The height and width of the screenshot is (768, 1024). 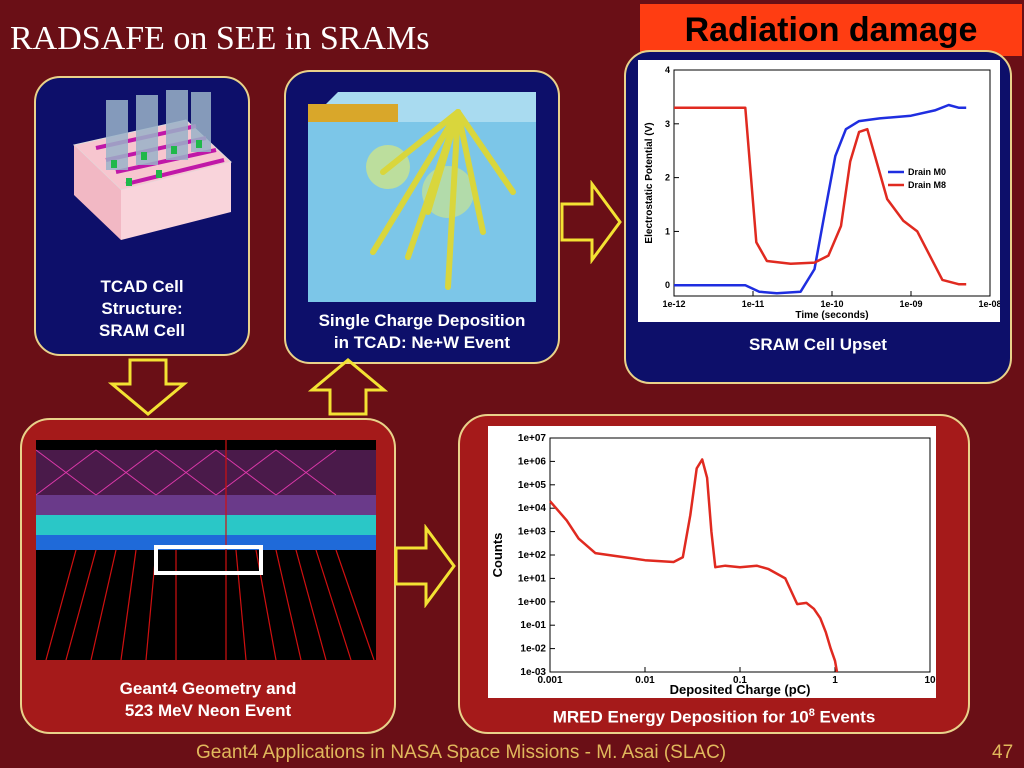 What do you see at coordinates (348, 387) in the screenshot?
I see `up-arrow` at bounding box center [348, 387].